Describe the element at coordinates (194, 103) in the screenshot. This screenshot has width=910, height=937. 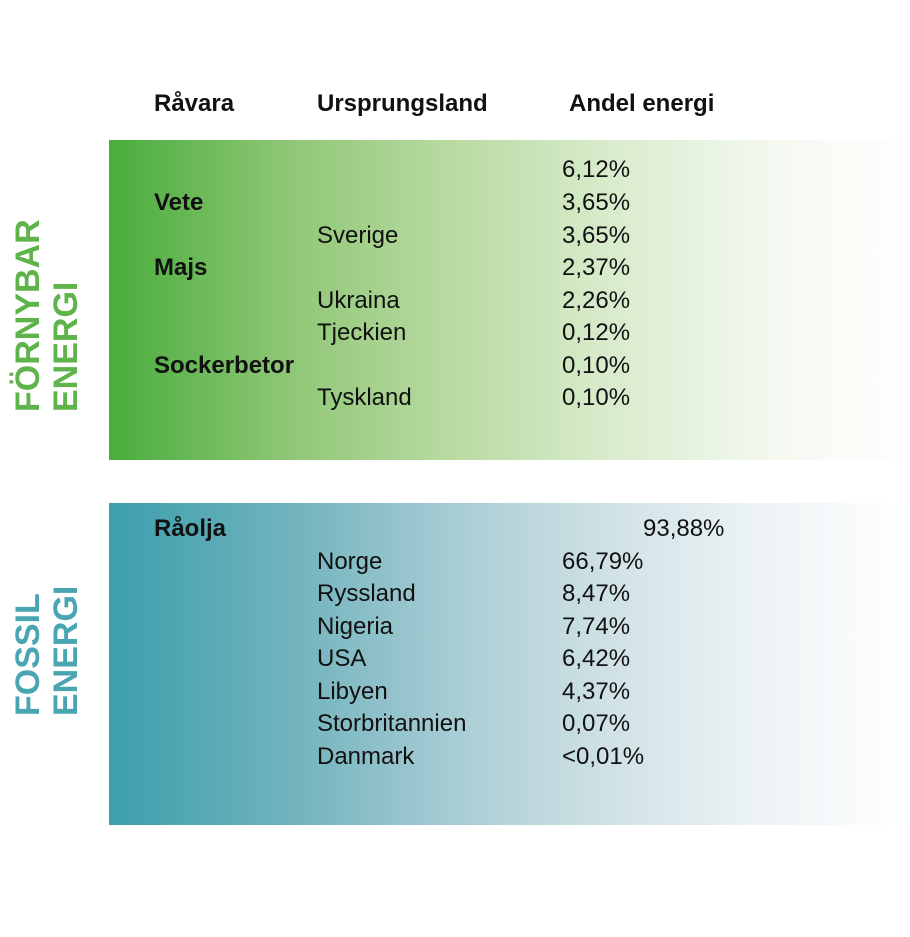
I see `header-raw-material: Råvara` at that location.